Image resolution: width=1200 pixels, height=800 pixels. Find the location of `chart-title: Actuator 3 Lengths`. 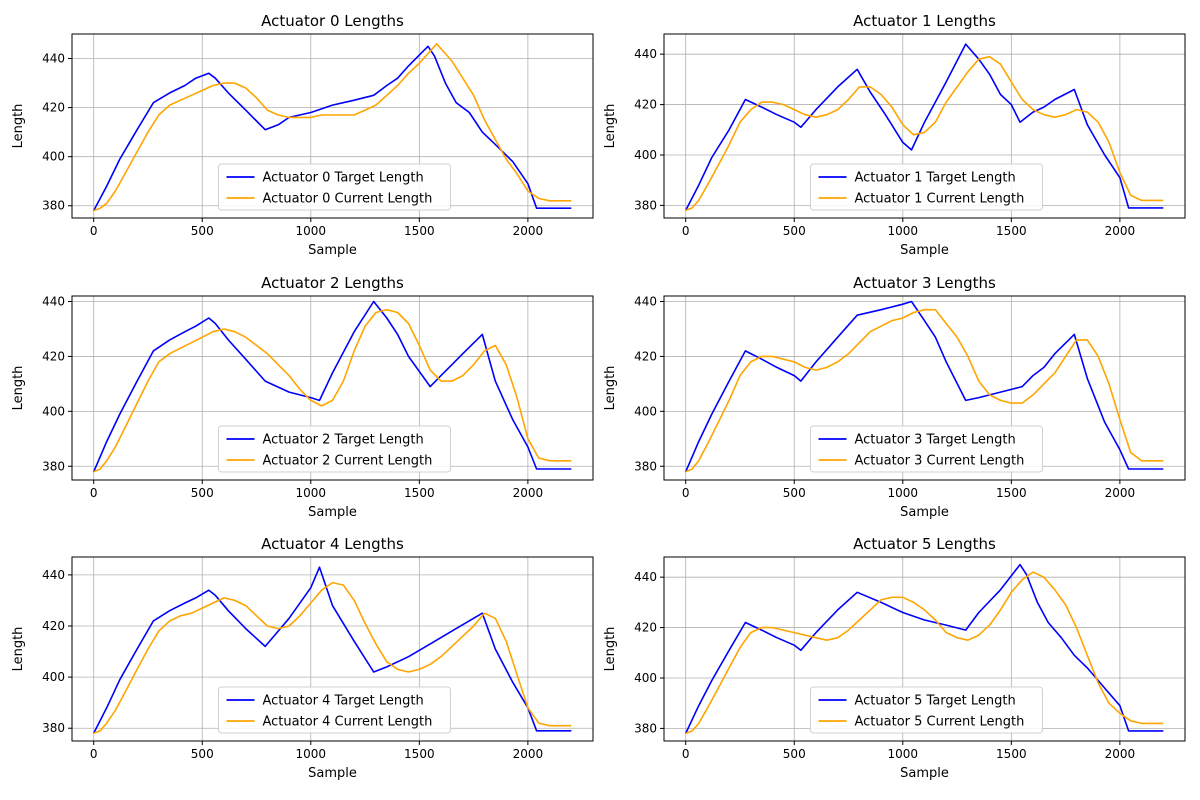

chart-title: Actuator 3 Lengths is located at coordinates (924, 283).